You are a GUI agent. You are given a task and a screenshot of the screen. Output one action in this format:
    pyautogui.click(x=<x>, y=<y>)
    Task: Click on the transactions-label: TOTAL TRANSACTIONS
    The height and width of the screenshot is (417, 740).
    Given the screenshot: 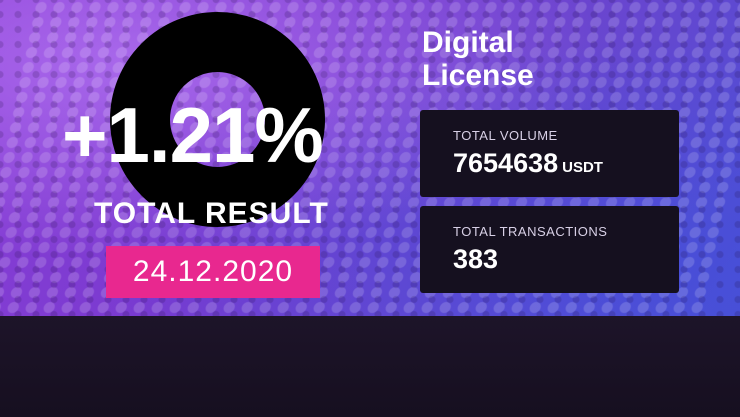 What is the action you would take?
    pyautogui.click(x=530, y=231)
    